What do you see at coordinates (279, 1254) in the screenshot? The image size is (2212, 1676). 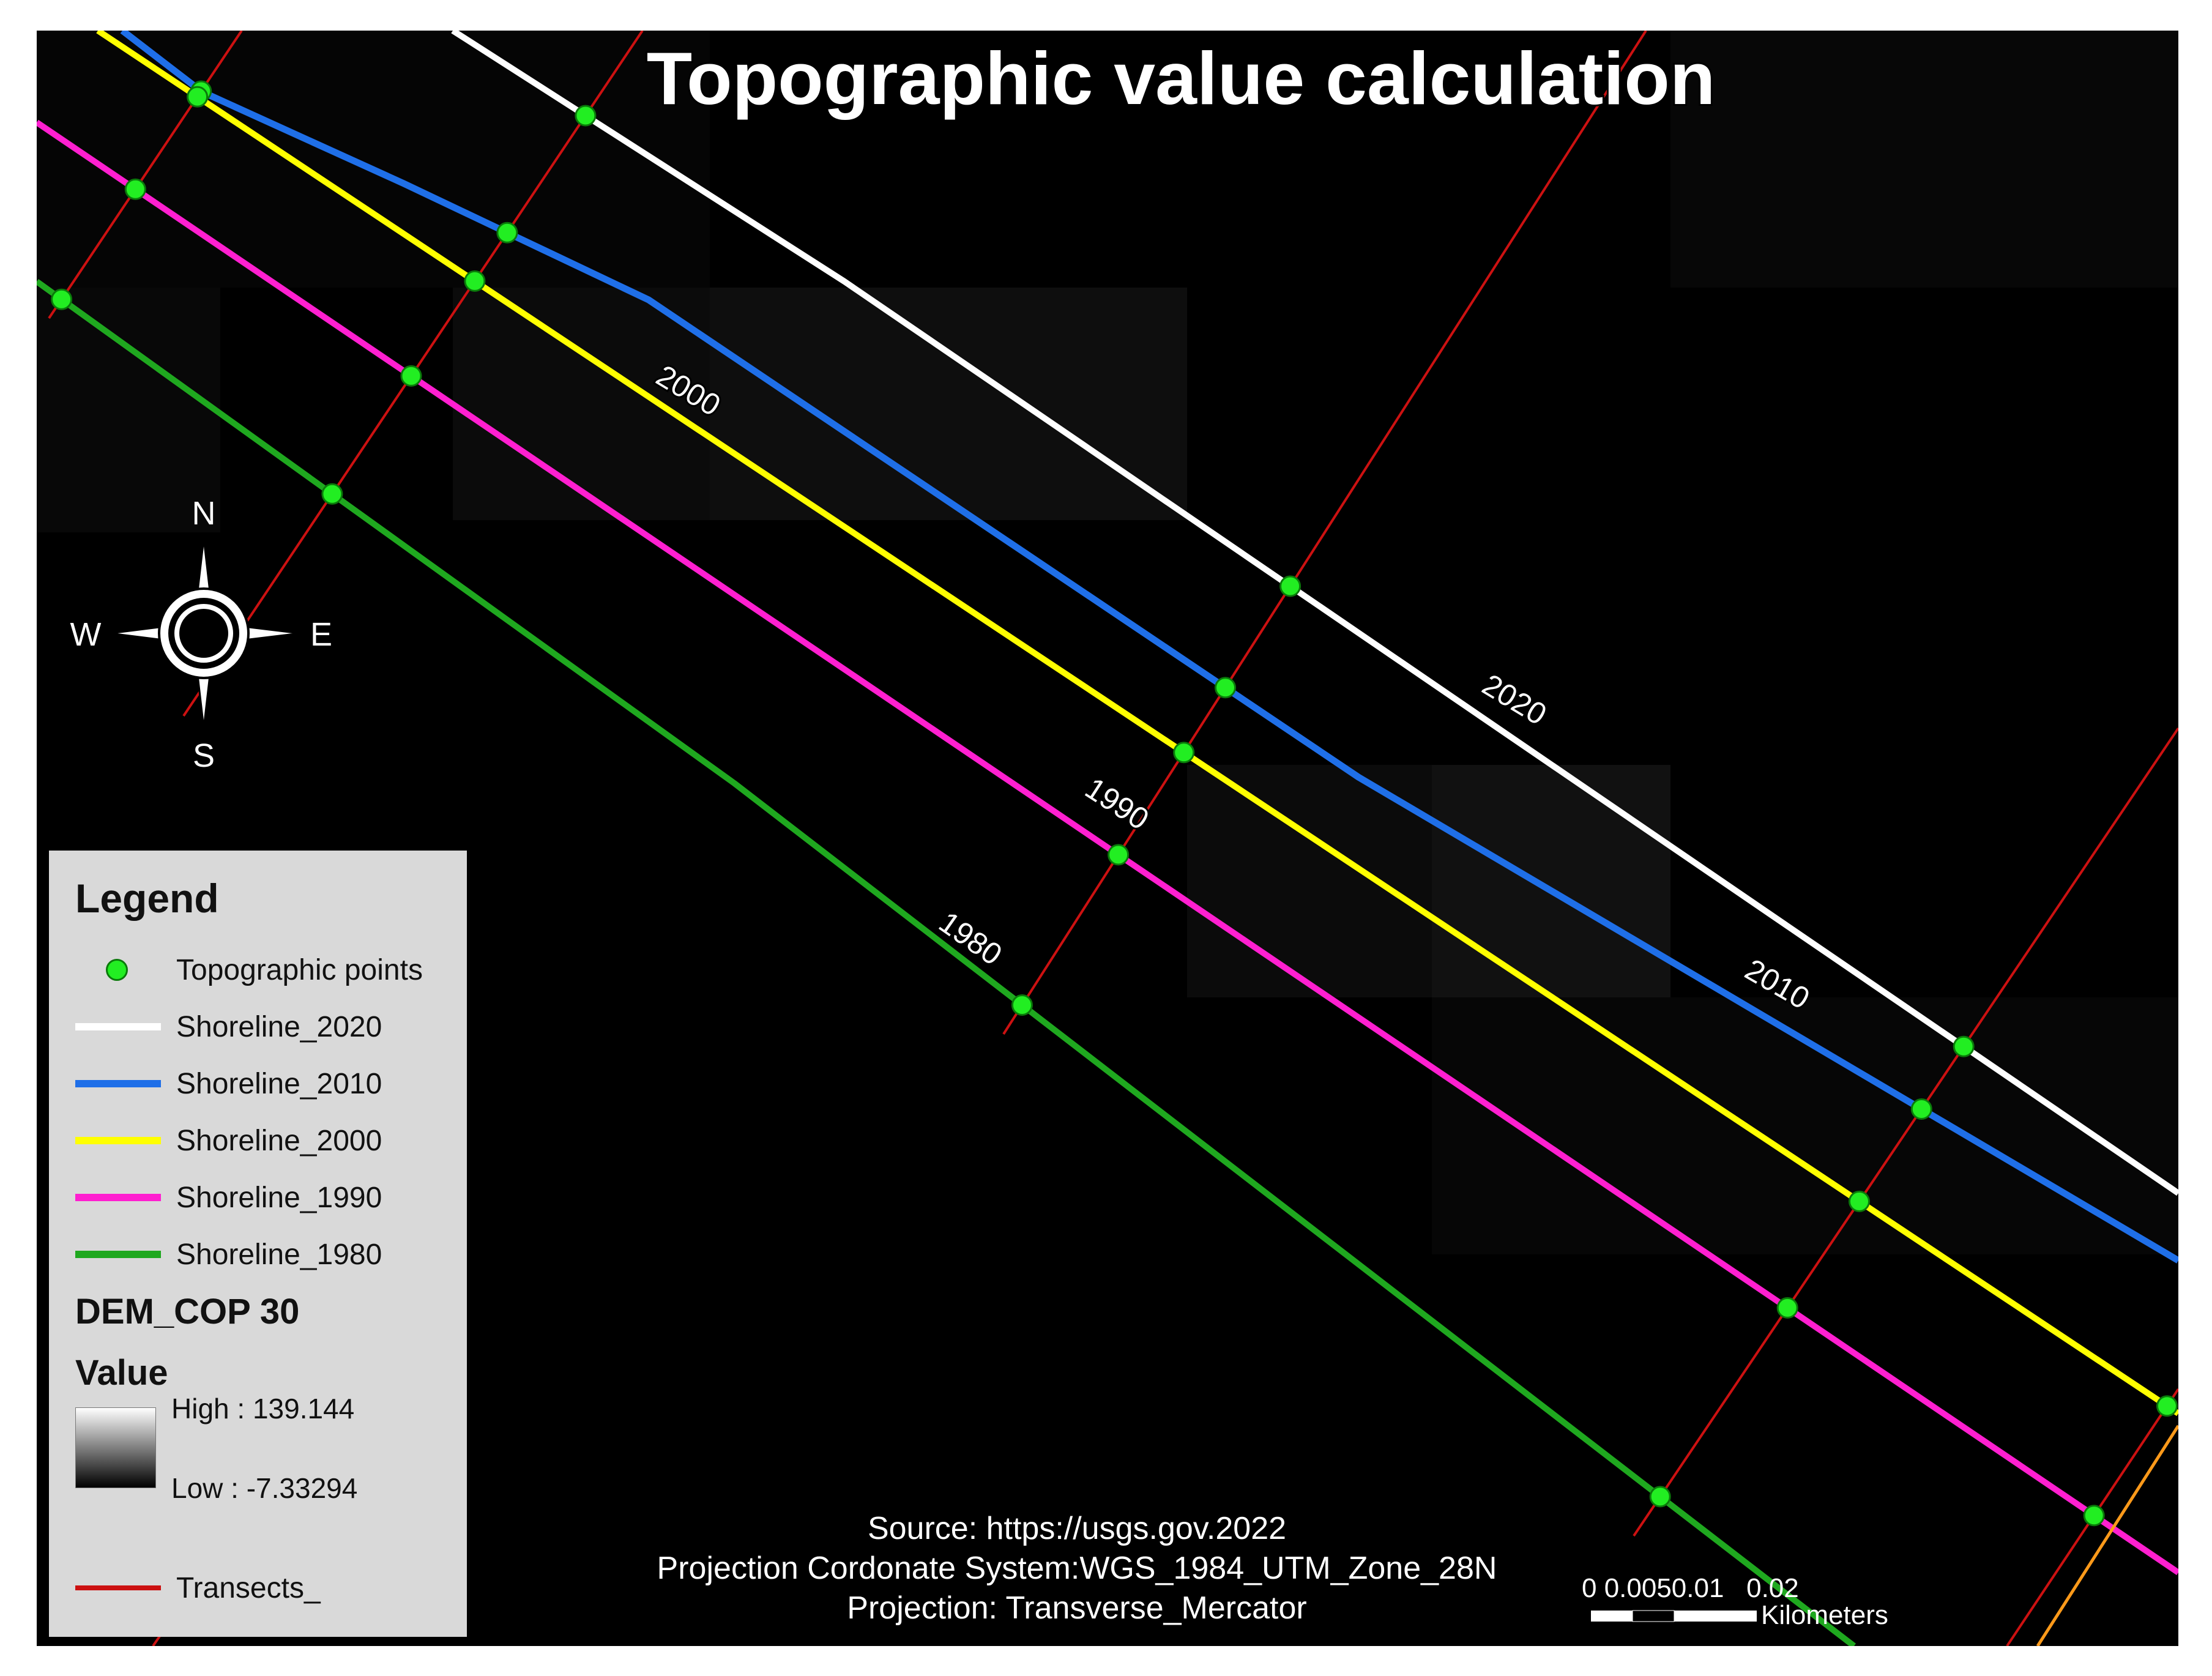 I see `legend-label: Shoreline_1980` at bounding box center [279, 1254].